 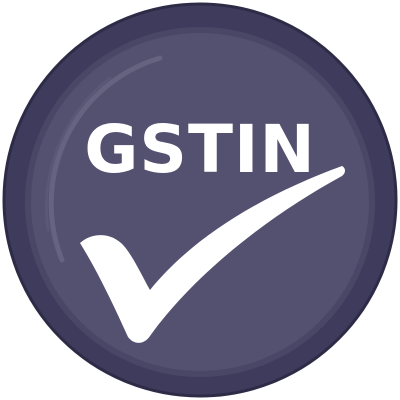 What do you see at coordinates (200, 149) in the screenshot?
I see `badge-label: GSTIN` at bounding box center [200, 149].